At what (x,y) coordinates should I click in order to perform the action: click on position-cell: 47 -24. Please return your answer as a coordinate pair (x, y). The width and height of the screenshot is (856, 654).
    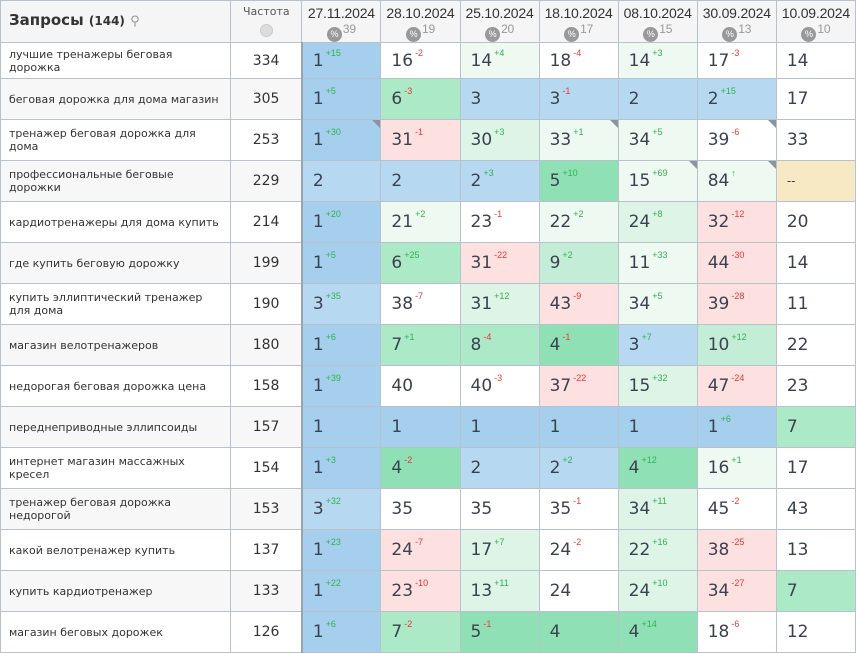
    Looking at the image, I should click on (736, 386).